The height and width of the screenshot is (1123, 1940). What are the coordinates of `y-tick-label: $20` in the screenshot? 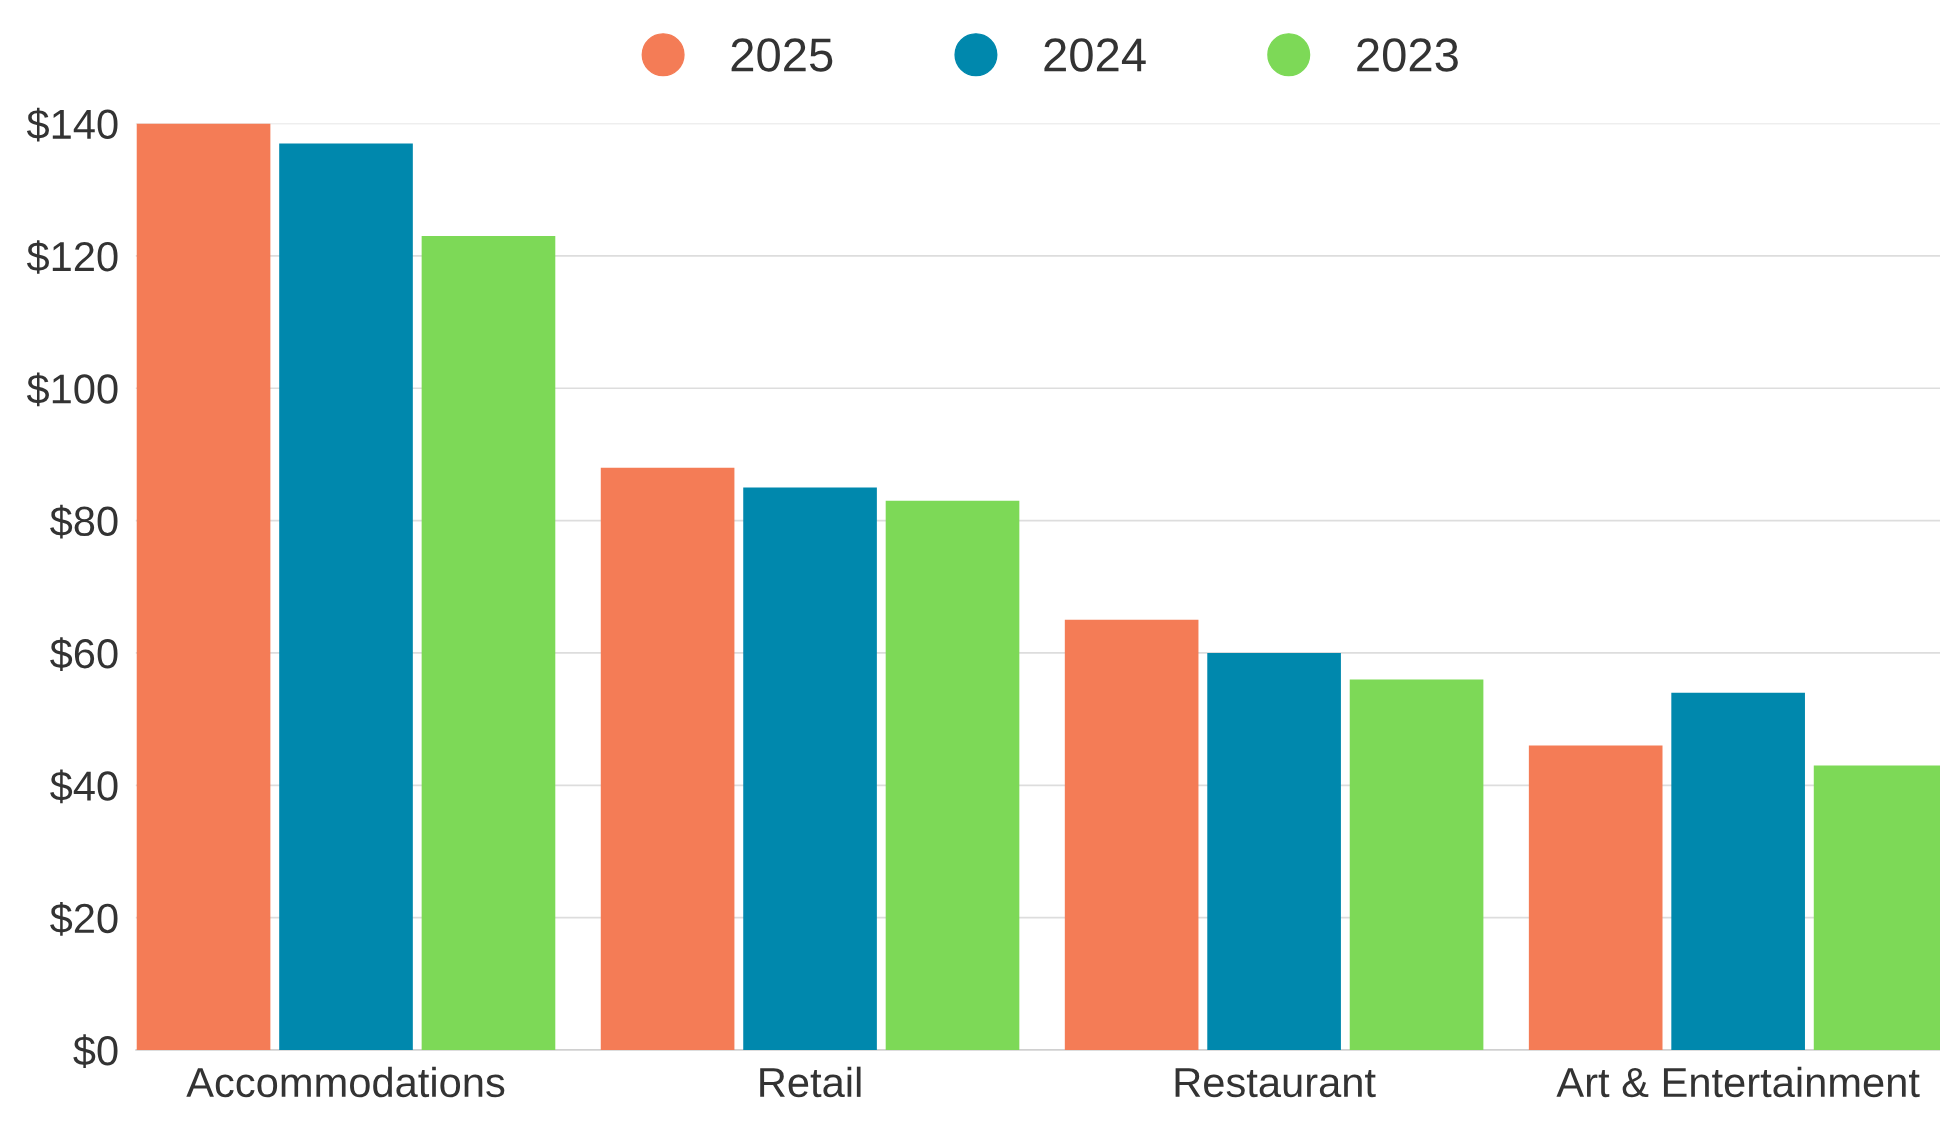 It's located at (84, 918).